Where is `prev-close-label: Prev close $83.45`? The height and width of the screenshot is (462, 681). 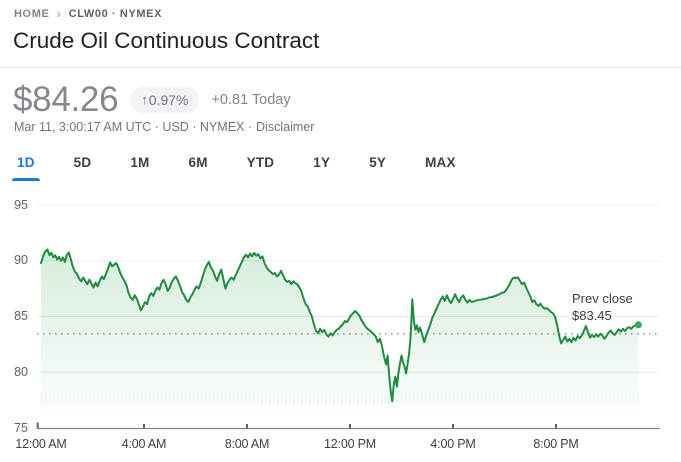
prev-close-label: Prev close $83.45 is located at coordinates (602, 307).